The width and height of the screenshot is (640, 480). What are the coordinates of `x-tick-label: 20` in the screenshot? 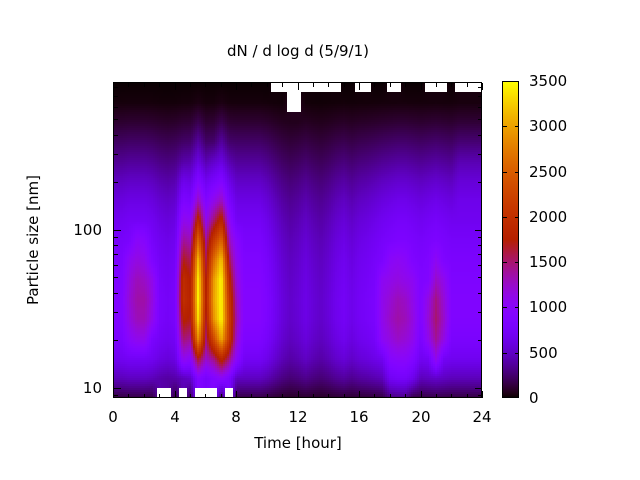 It's located at (421, 417).